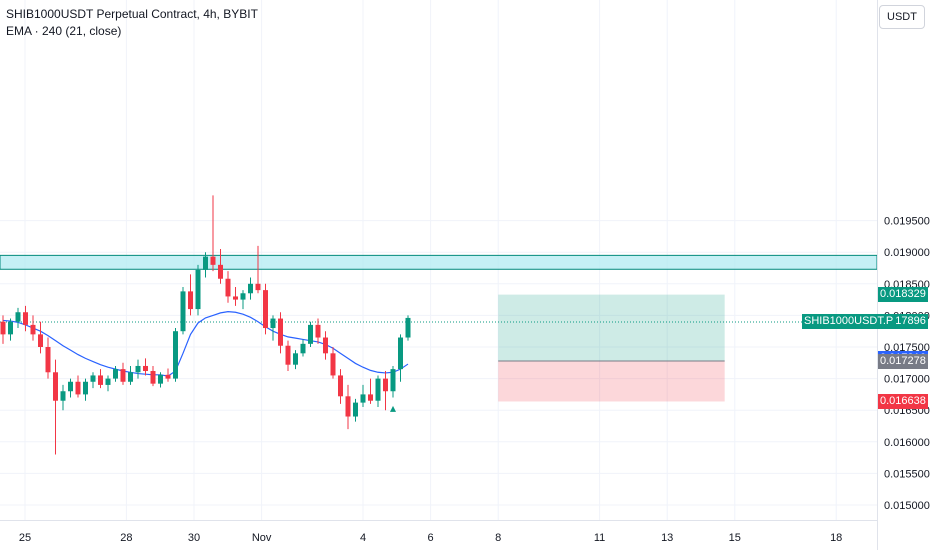 This screenshot has height=550, width=932. What do you see at coordinates (907, 222) in the screenshot?
I see `y-tick-label-9: 0.019500` at bounding box center [907, 222].